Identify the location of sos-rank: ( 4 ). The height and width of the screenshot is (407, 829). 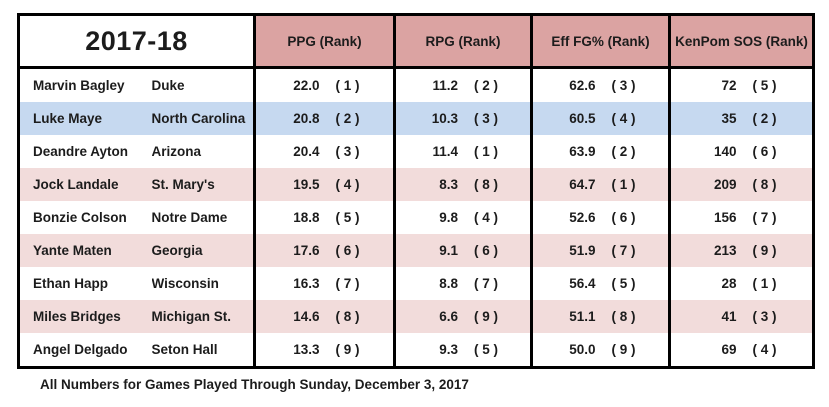
(764, 349).